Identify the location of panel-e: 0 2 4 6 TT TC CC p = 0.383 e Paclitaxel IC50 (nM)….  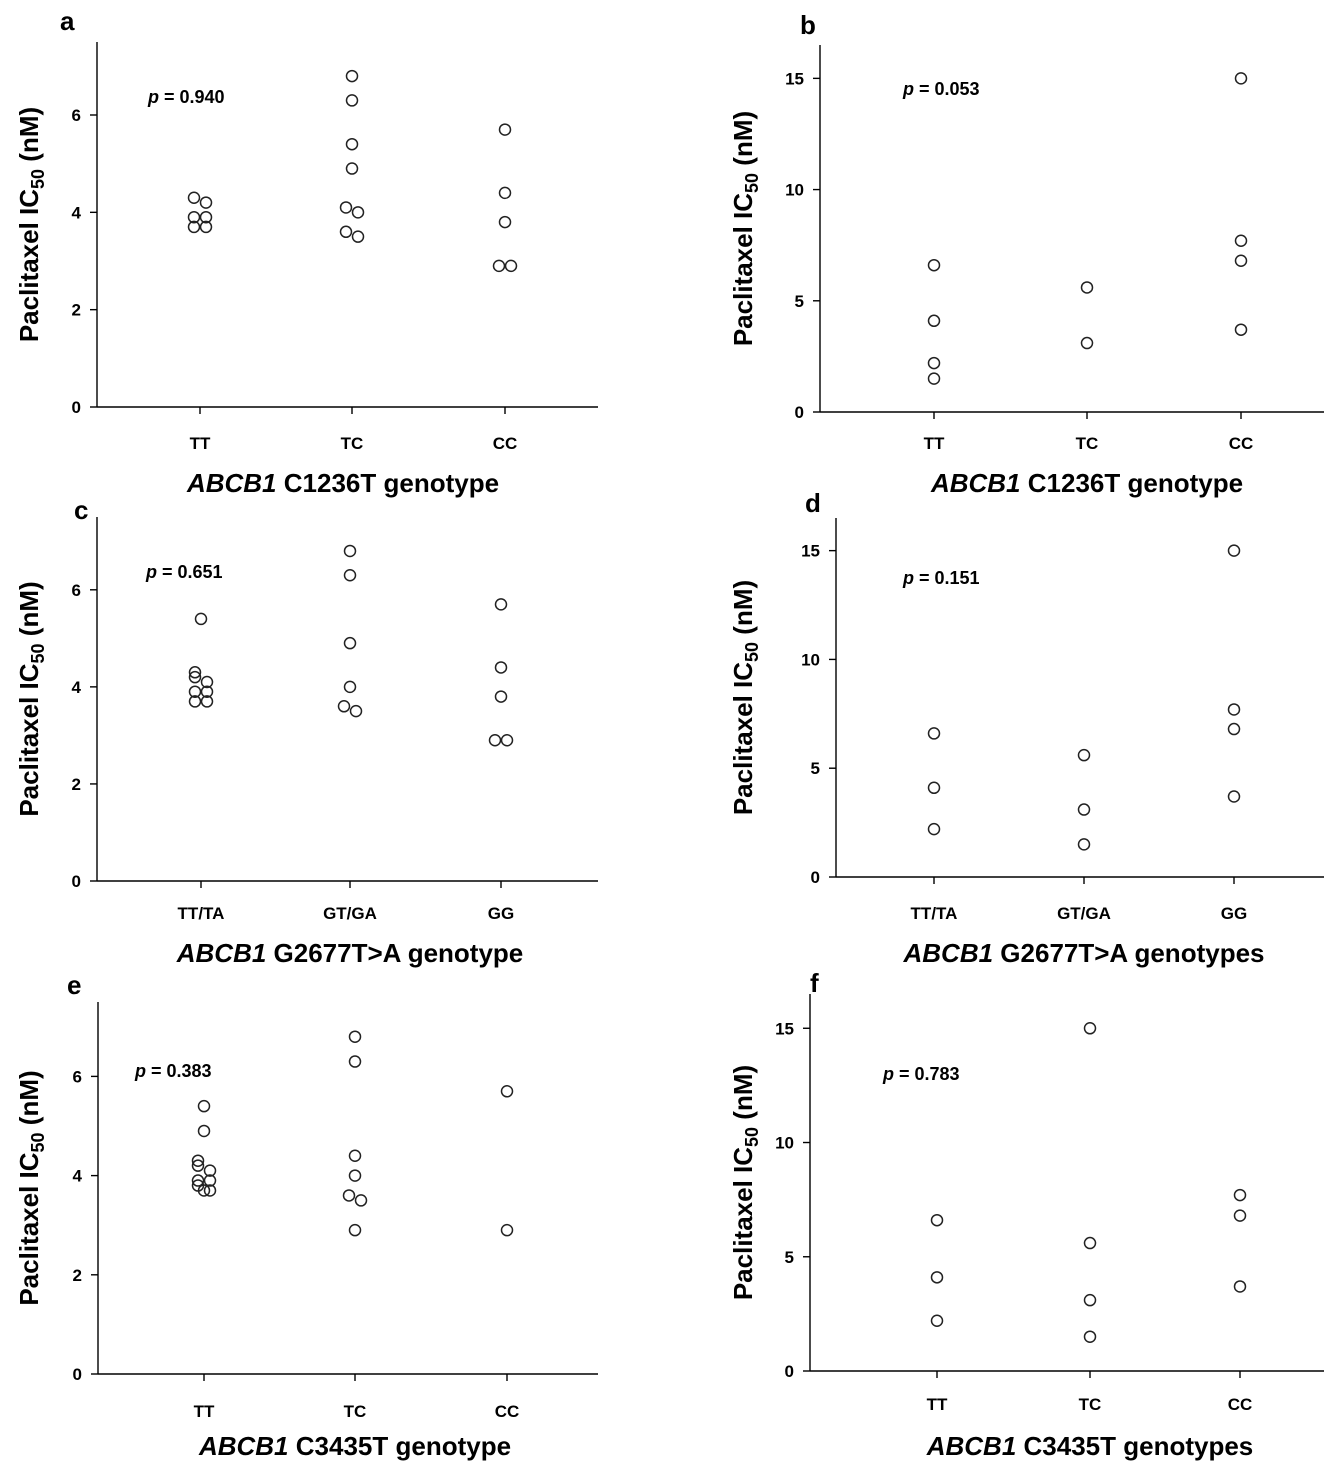
(306, 1215).